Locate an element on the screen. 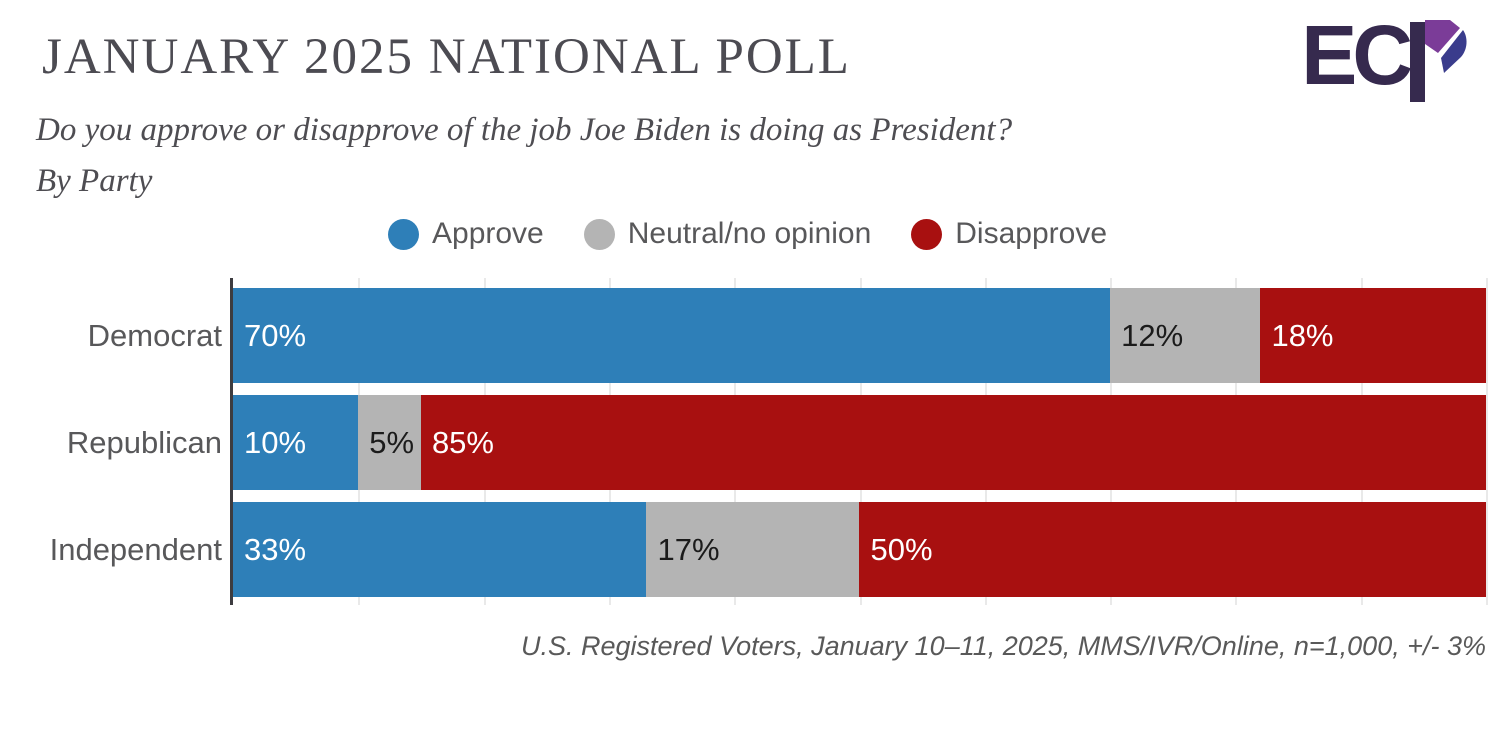 The image size is (1500, 735). bar-segment-independent-disapprove: 50% is located at coordinates (1172, 549).